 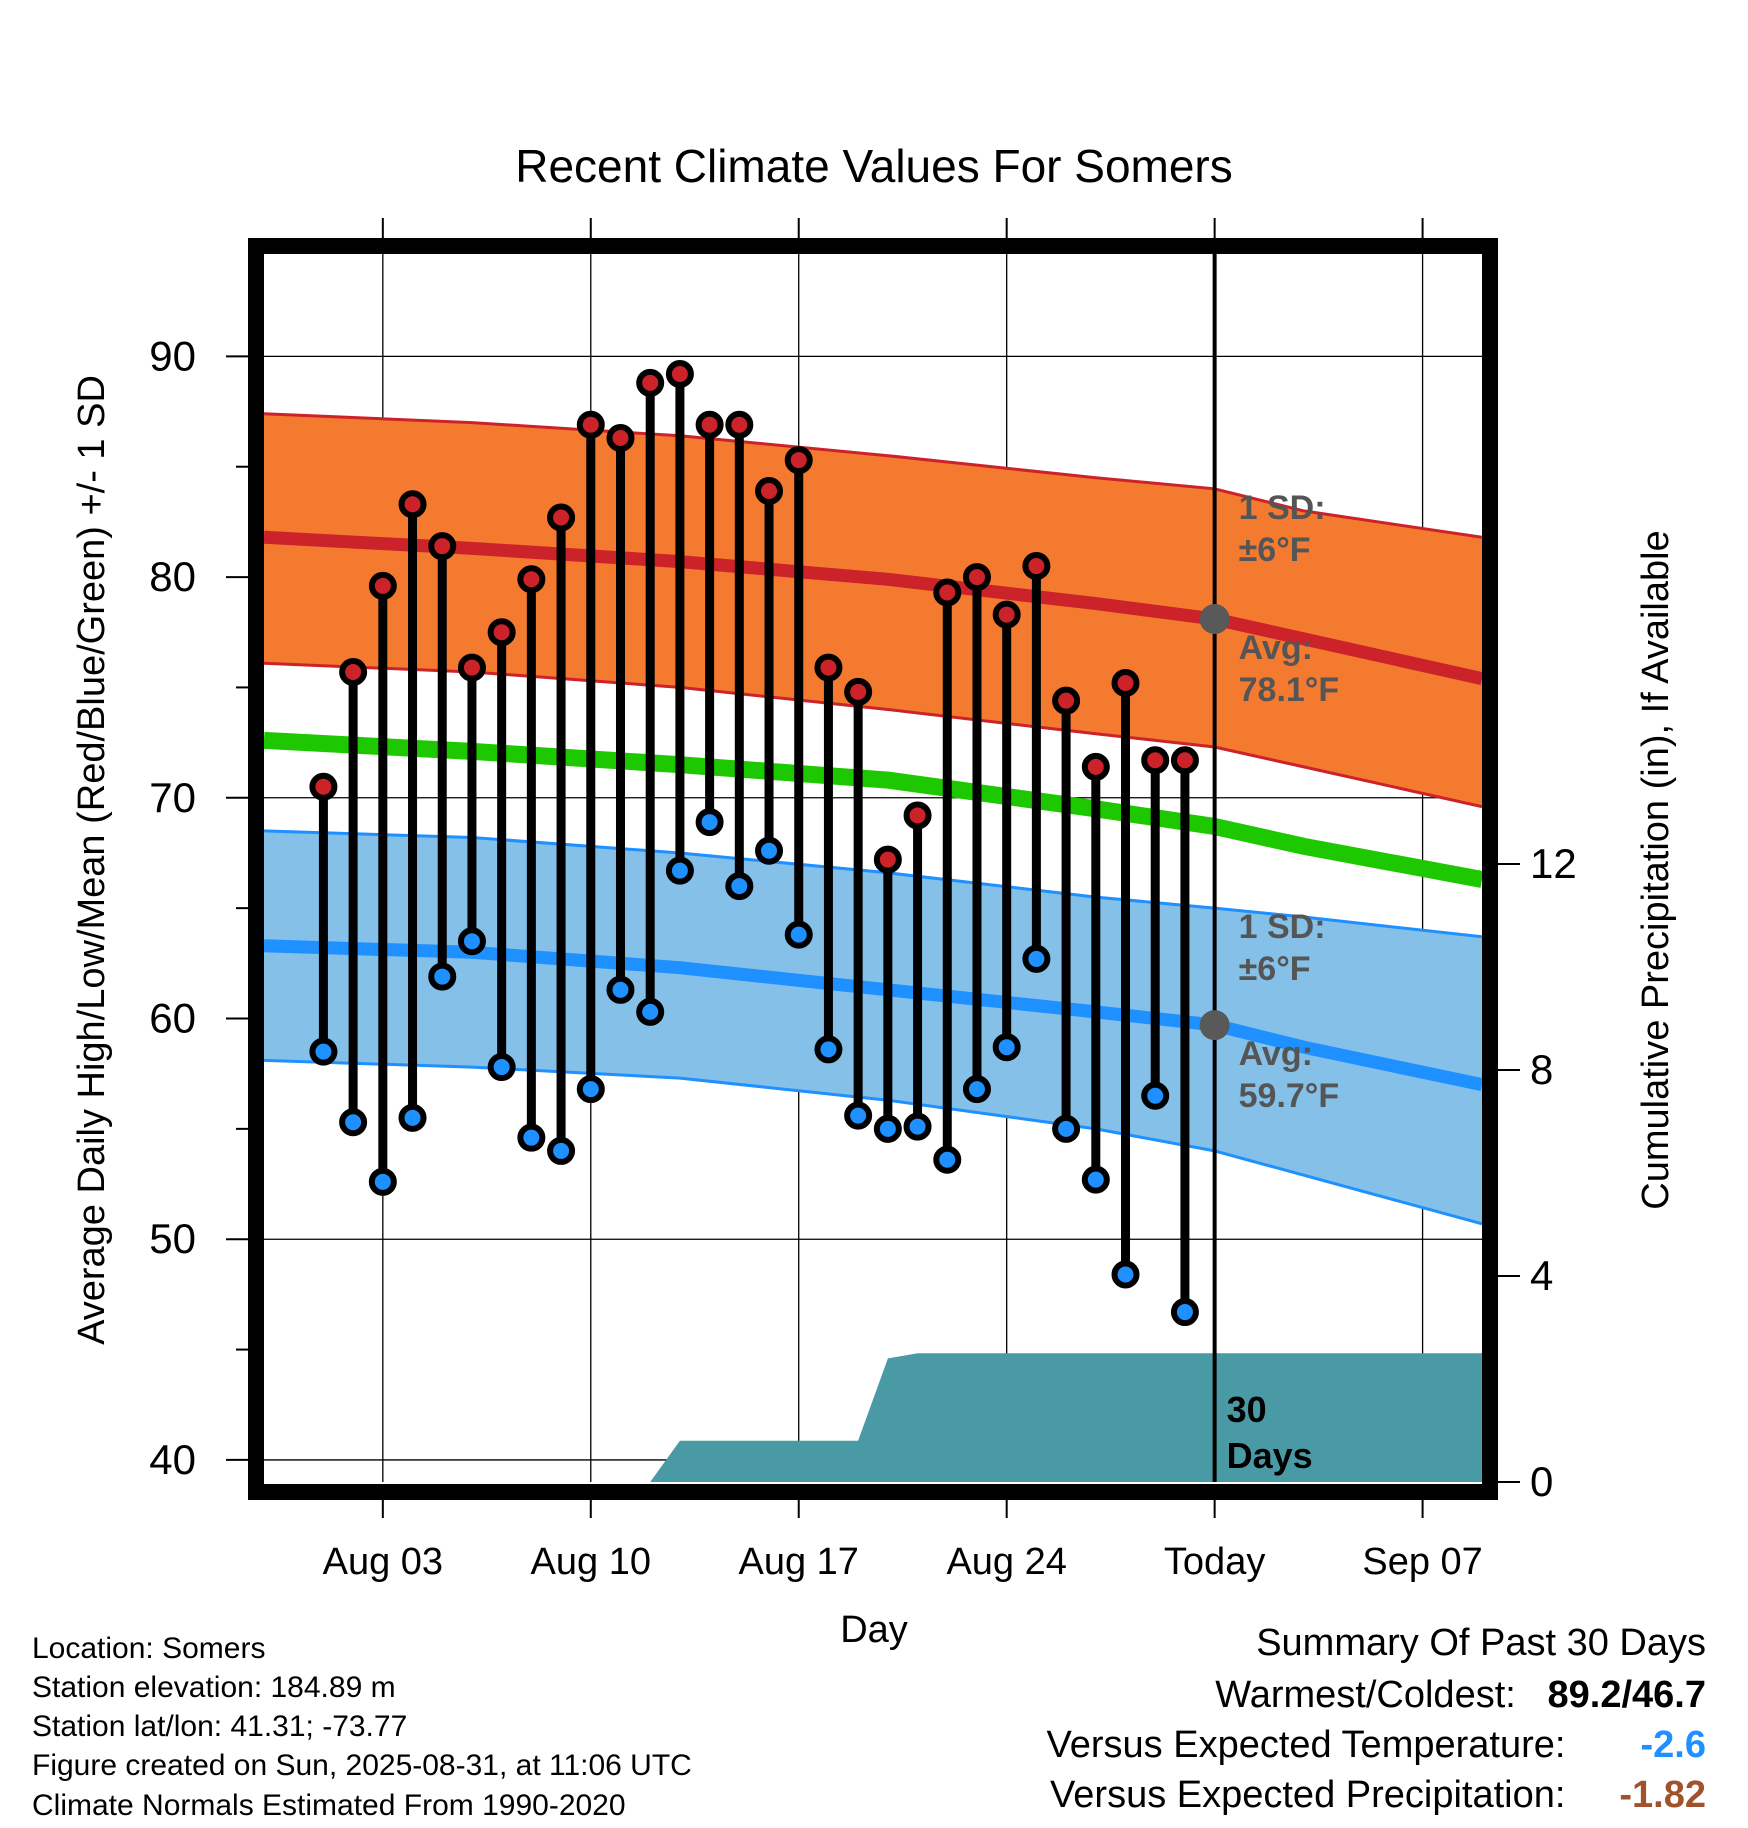 I want to click on high-avg-value: 78.1°F, so click(x=1289, y=690).